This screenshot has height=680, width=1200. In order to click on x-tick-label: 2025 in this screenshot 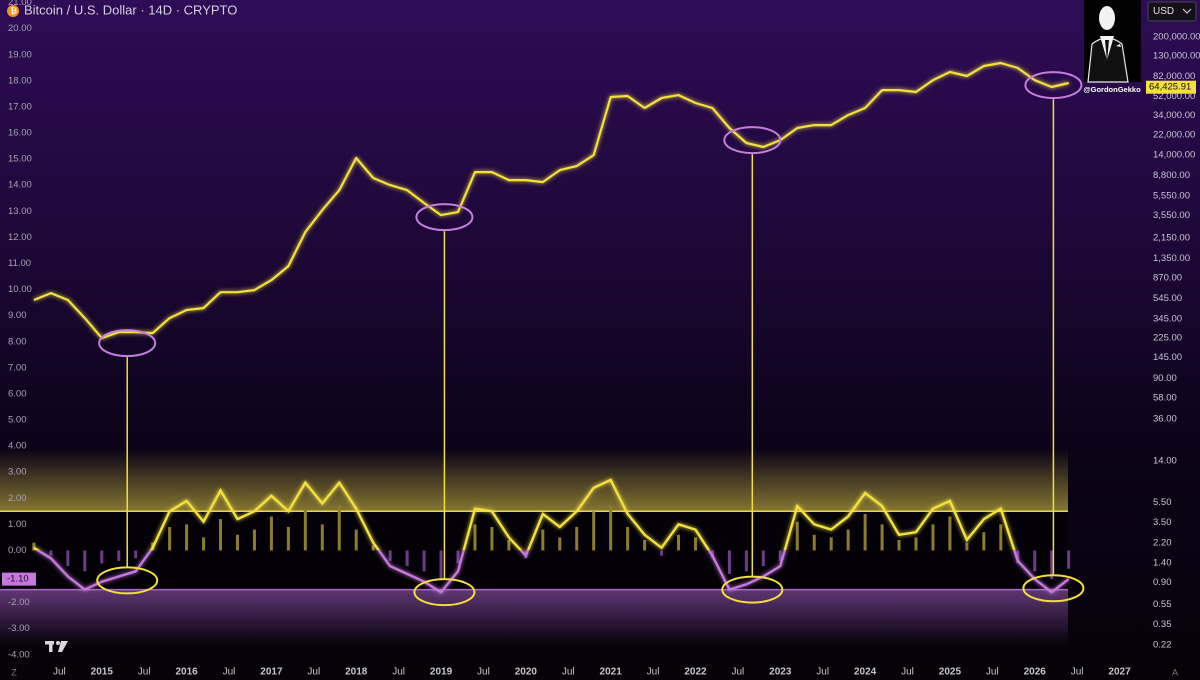, I will do `click(950, 672)`.